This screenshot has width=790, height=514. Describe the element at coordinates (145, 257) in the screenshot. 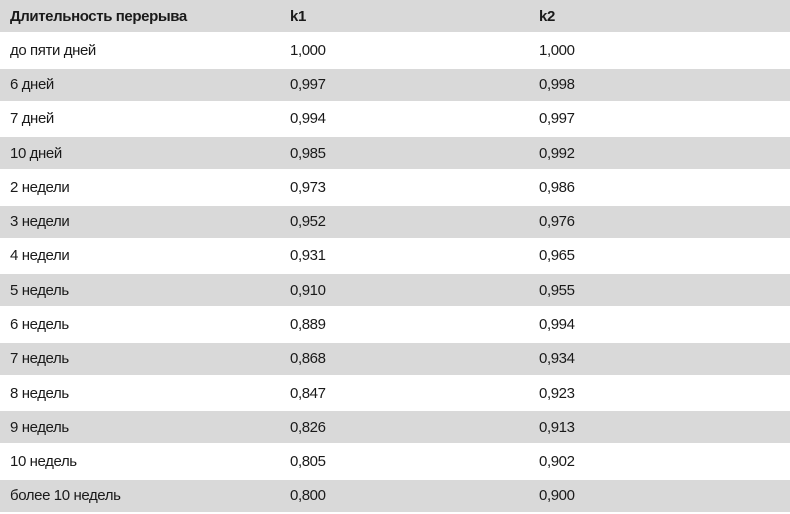

I see `cell-duration: 4 недели` at that location.